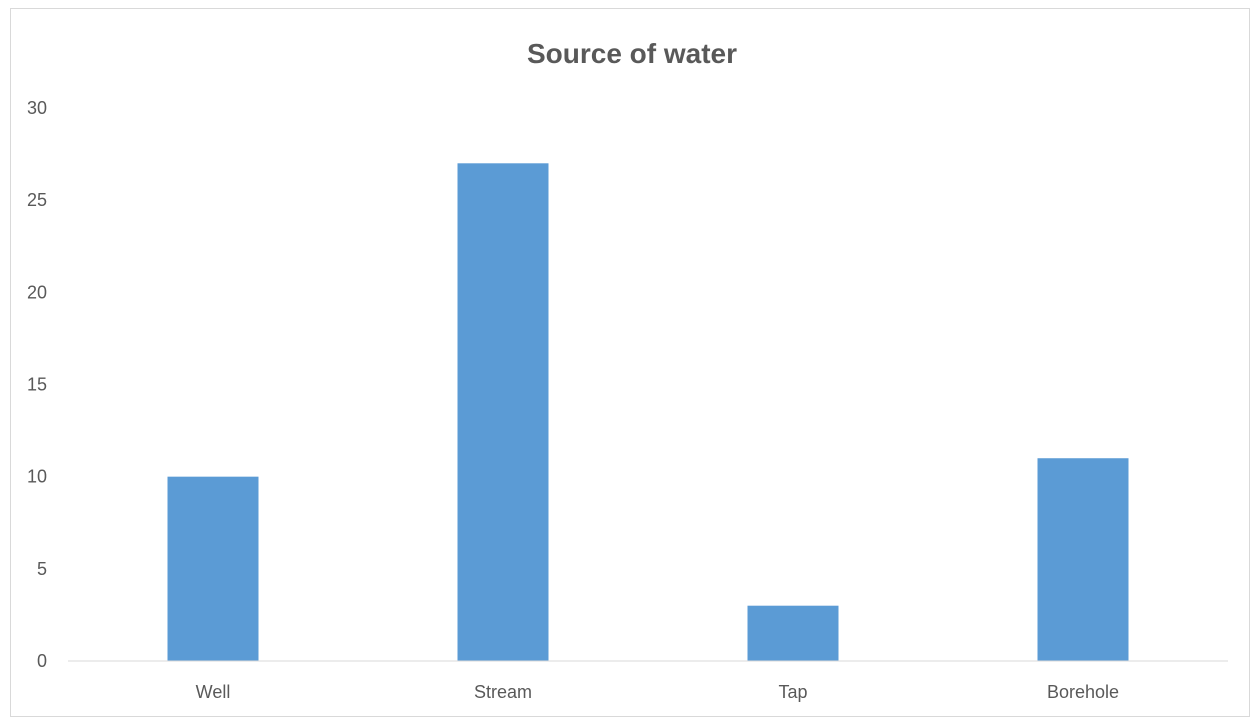 The image size is (1252, 719). I want to click on y-tick-label: 0, so click(42, 661).